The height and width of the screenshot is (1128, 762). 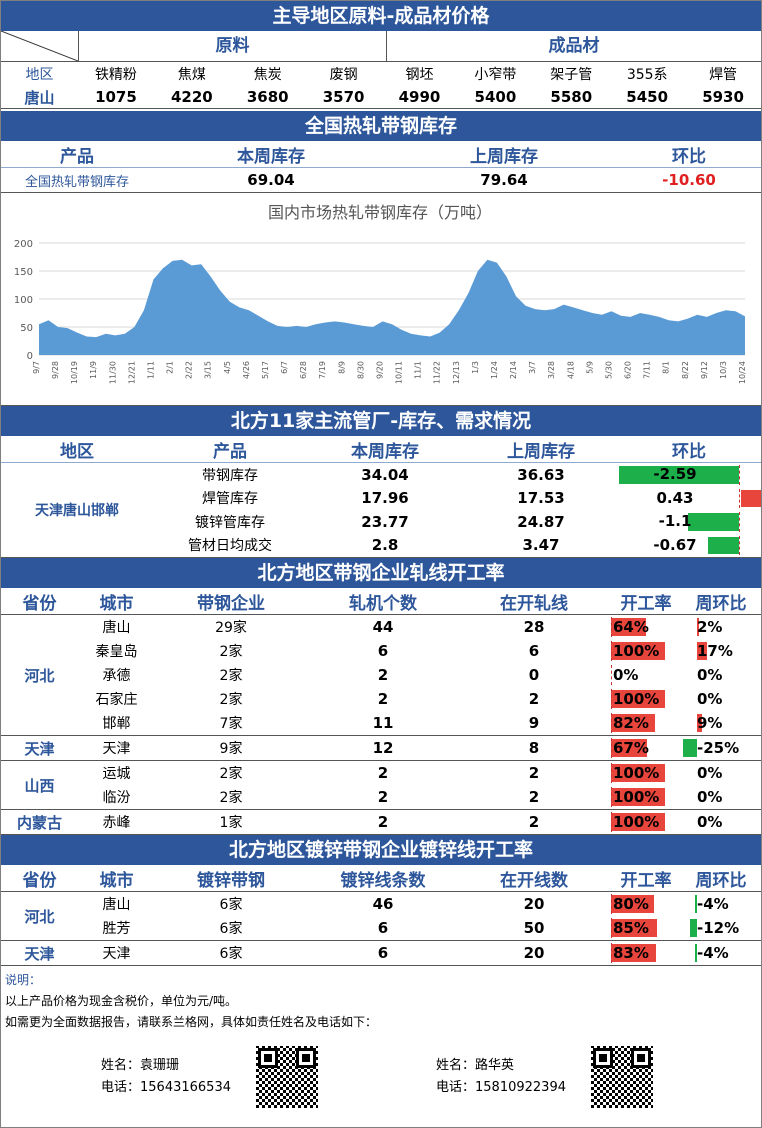 What do you see at coordinates (380, 212) in the screenshot?
I see `chart-title: 国内市场热轧带钢库存（万吨）` at bounding box center [380, 212].